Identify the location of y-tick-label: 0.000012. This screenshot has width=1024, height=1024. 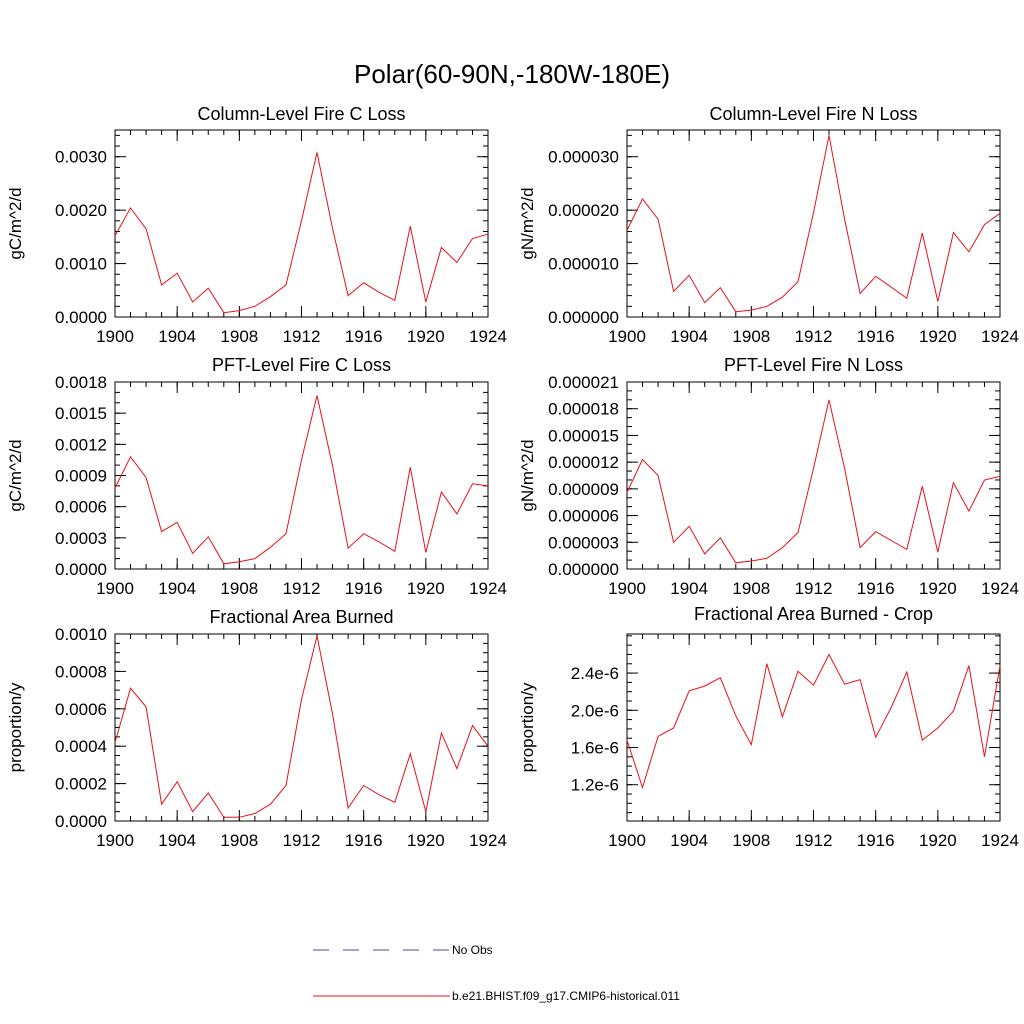
(583, 462).